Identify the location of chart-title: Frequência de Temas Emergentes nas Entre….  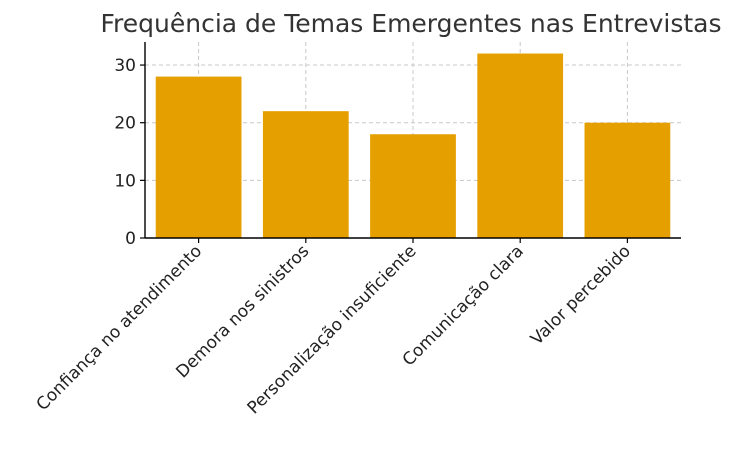
(410, 23).